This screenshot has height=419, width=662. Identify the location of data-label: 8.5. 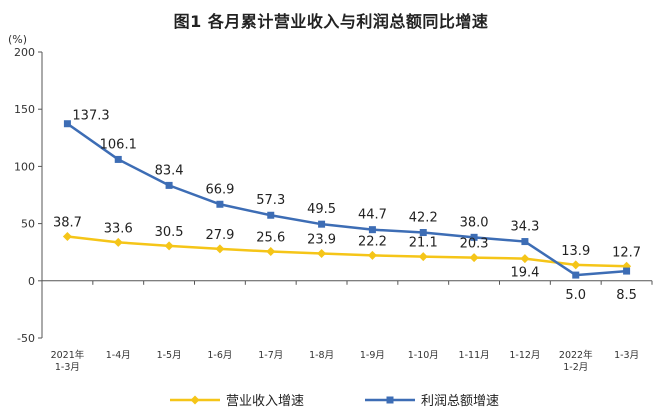
(626, 295).